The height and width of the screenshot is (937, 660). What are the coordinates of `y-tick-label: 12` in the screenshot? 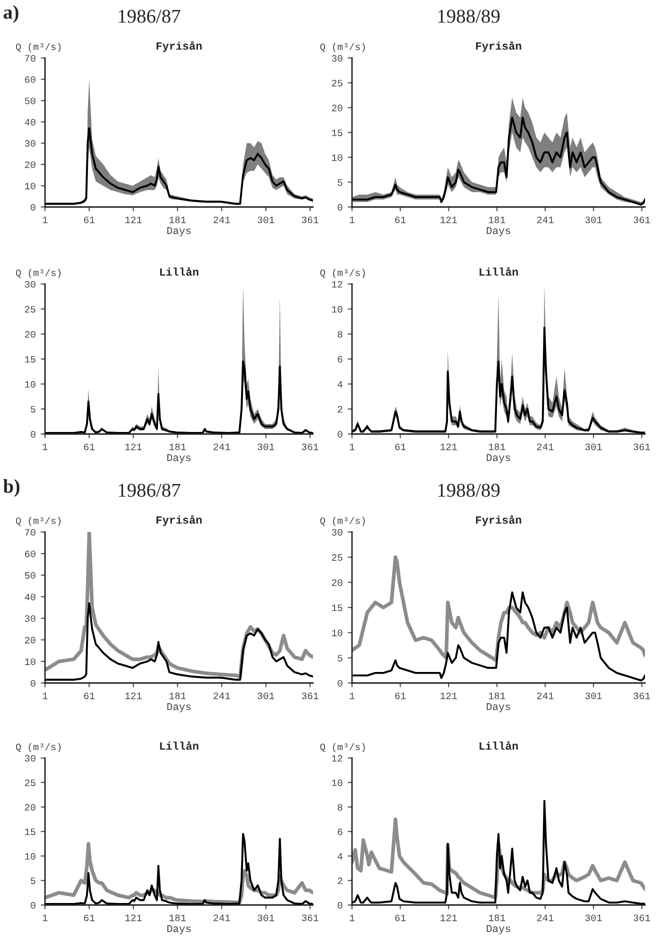 It's located at (337, 758).